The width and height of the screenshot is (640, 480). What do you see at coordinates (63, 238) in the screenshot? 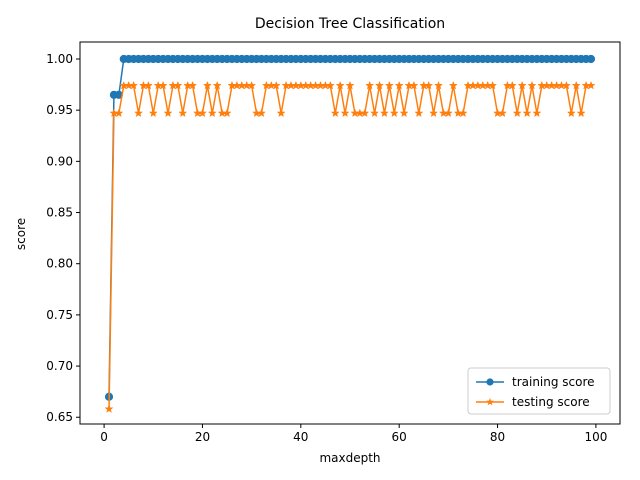
I see `y-axis: 0.65 0.70 0.75 0.80 0.85 0.90 0.95 1.00` at bounding box center [63, 238].